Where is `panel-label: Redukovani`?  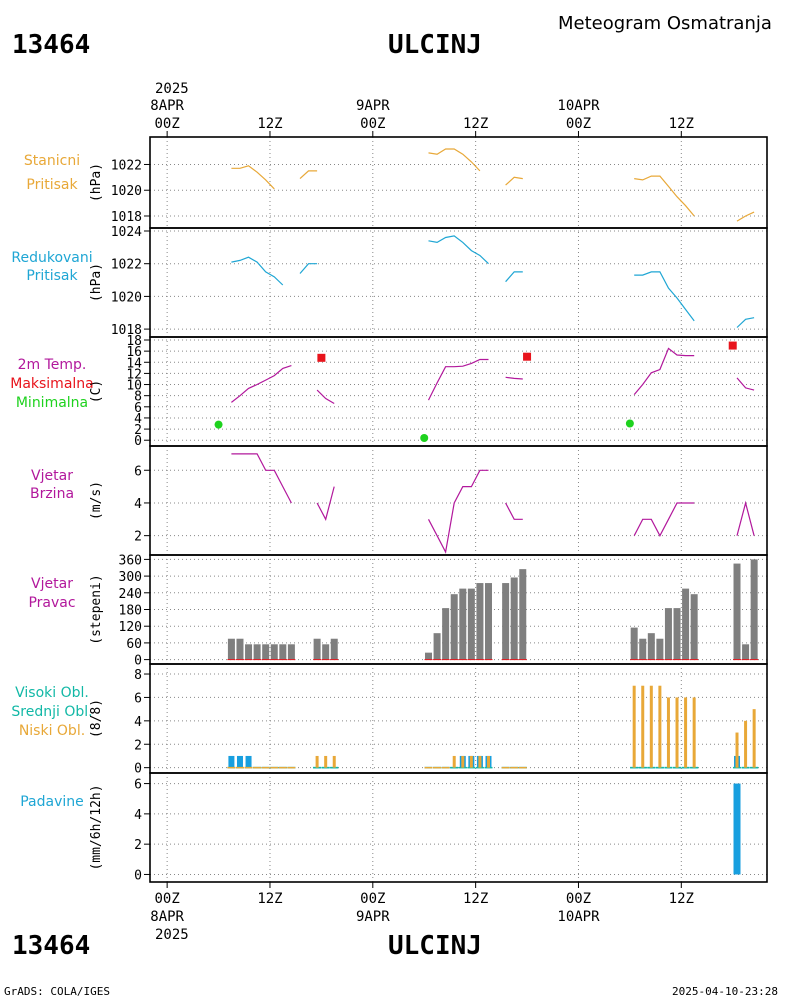
panel-label: Redukovani is located at coordinates (51, 258).